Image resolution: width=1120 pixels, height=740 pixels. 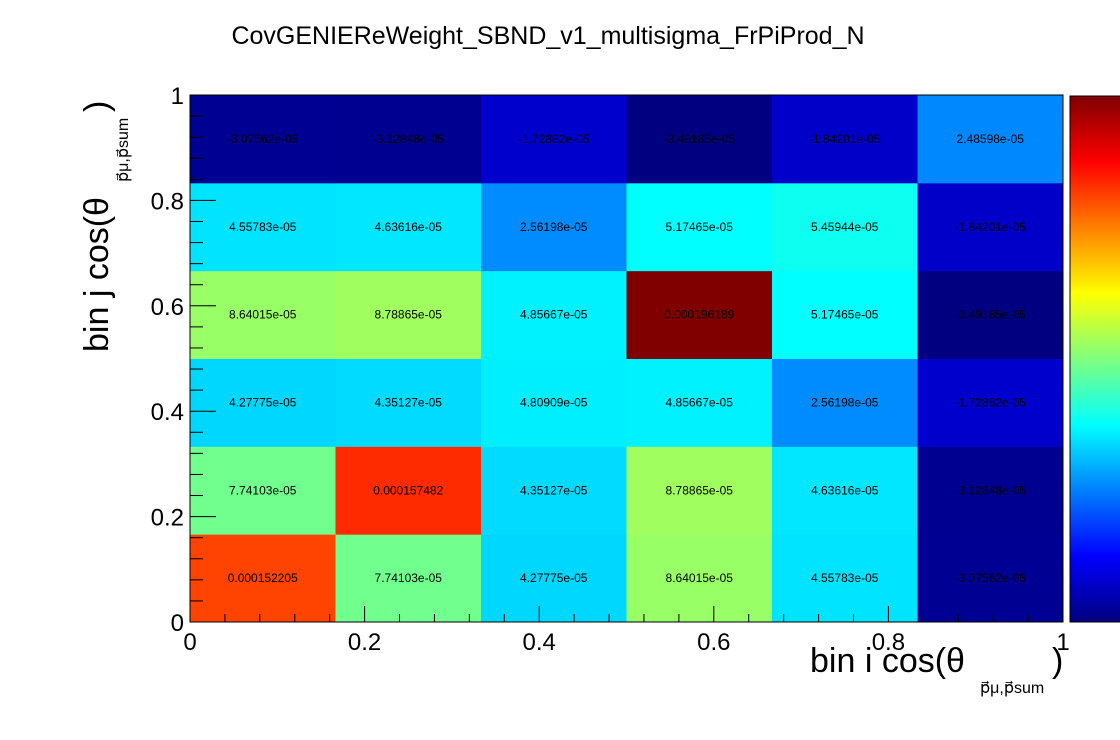 What do you see at coordinates (167, 518) in the screenshot?
I see `y-tick-label: 0.2` at bounding box center [167, 518].